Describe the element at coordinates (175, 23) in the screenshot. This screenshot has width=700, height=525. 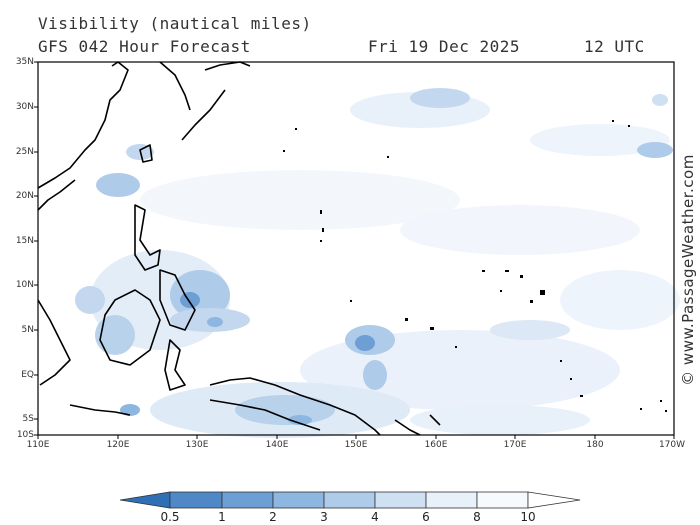
I see `map-title: Visibility (nautical miles)` at that location.